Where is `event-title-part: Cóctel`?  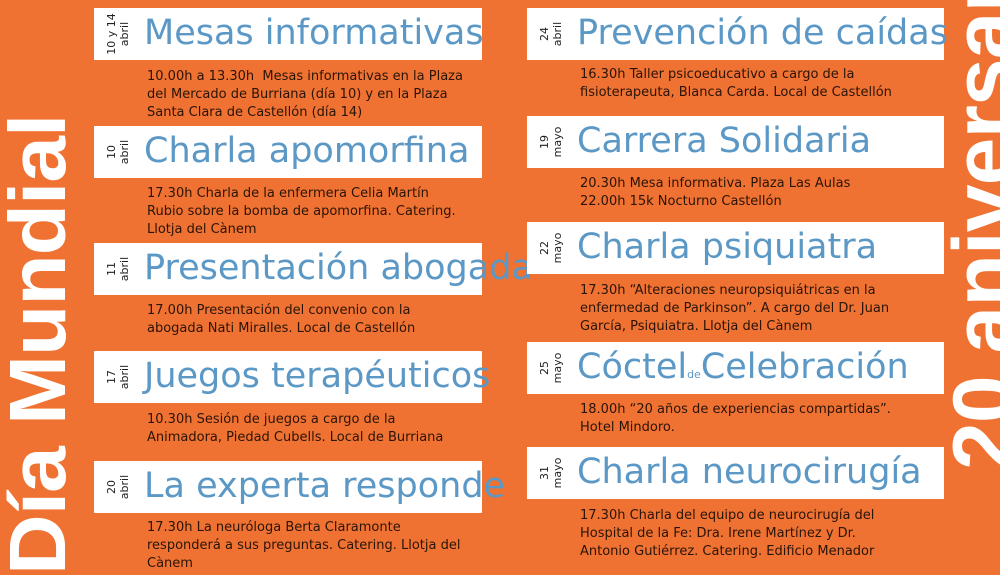
event-title-part: Cóctel is located at coordinates (632, 367).